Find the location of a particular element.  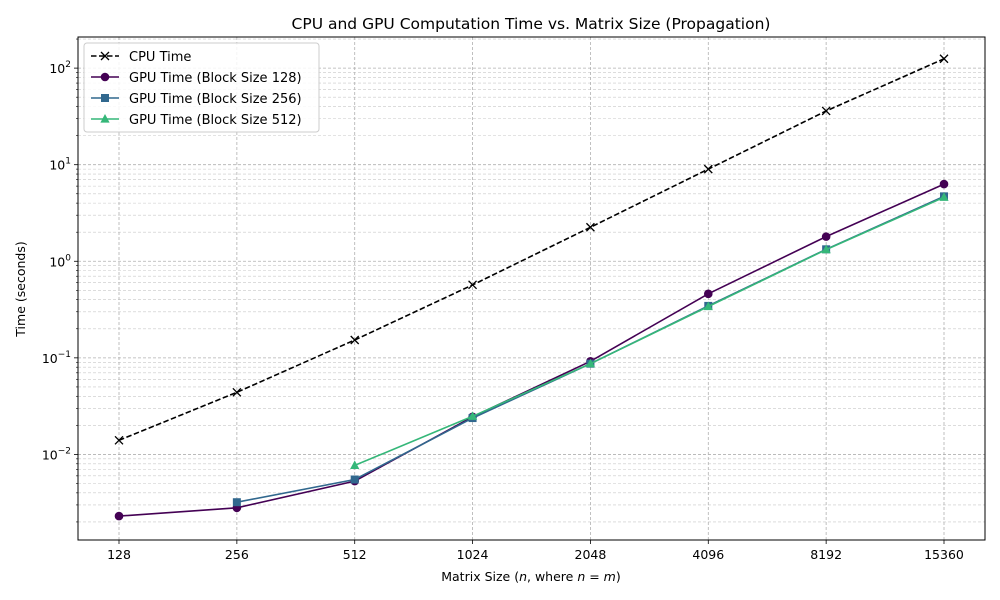

legend-label: CPU Time is located at coordinates (160, 57).